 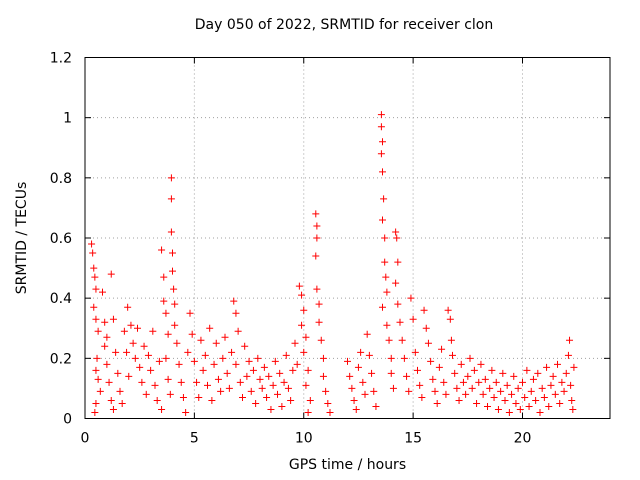 I want to click on x-tick-label: 10, so click(x=304, y=439).